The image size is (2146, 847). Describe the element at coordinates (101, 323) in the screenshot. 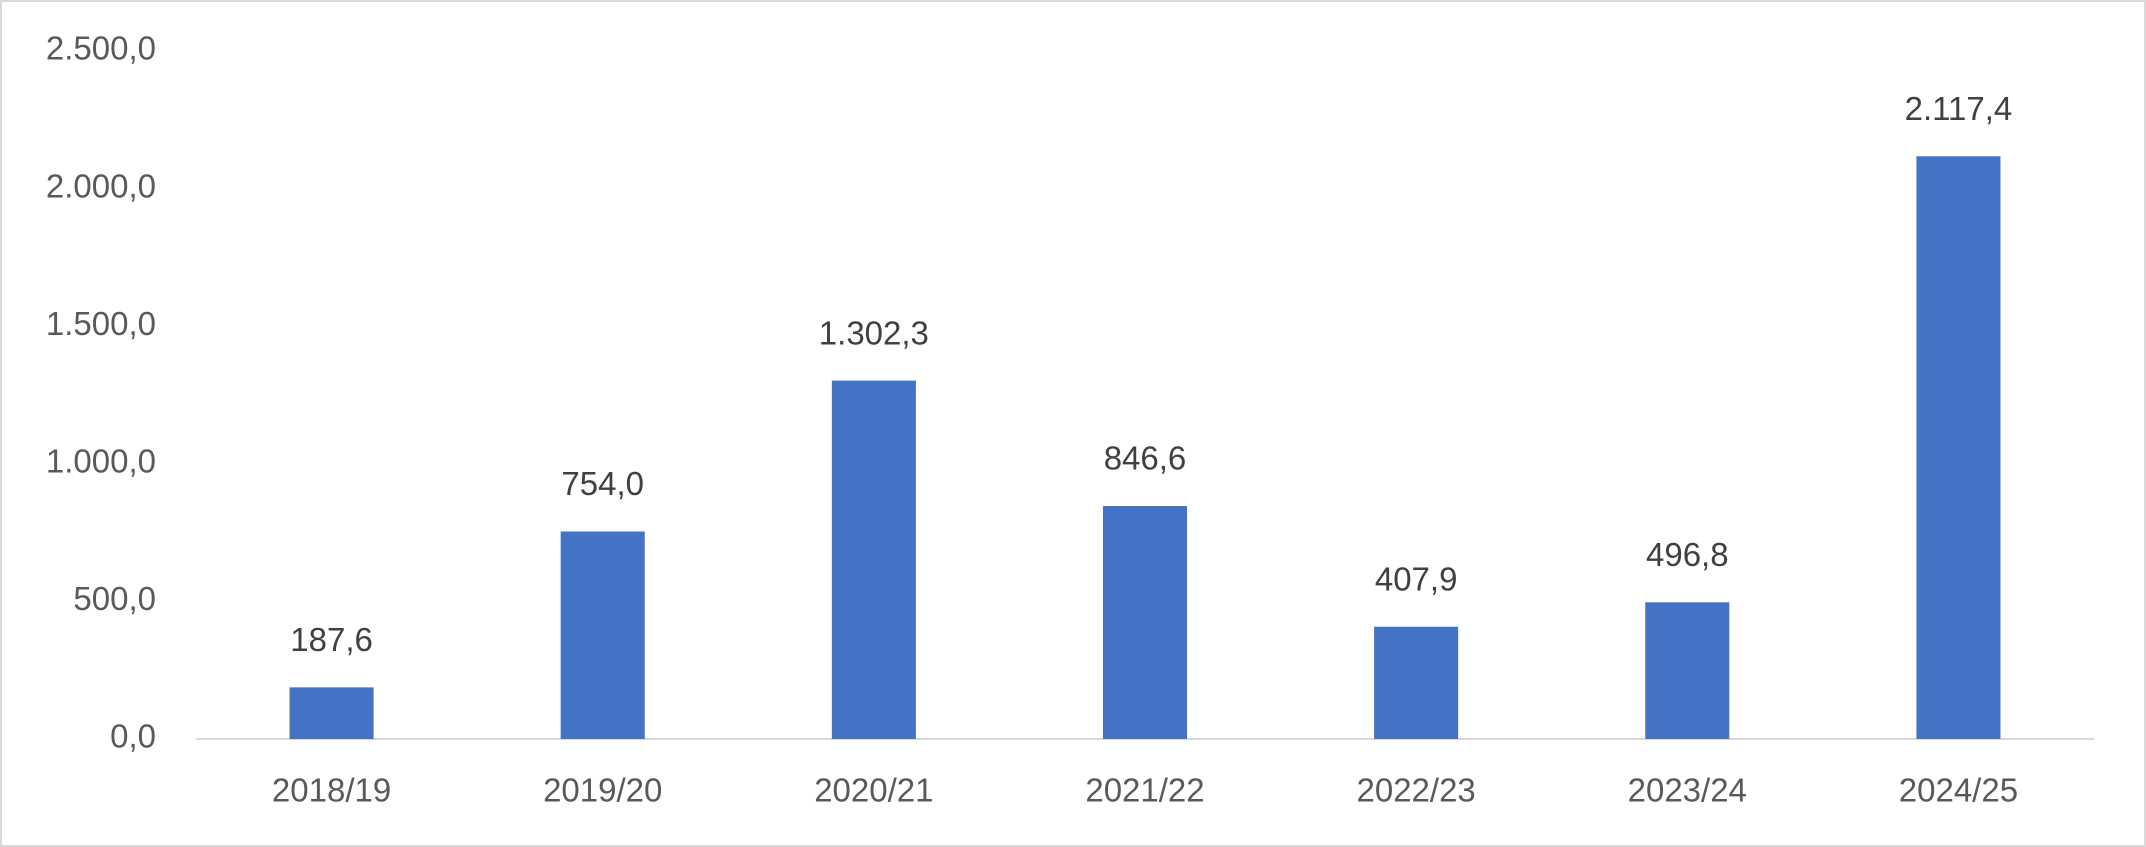

I see `y-tick-label: 1.500,0` at that location.